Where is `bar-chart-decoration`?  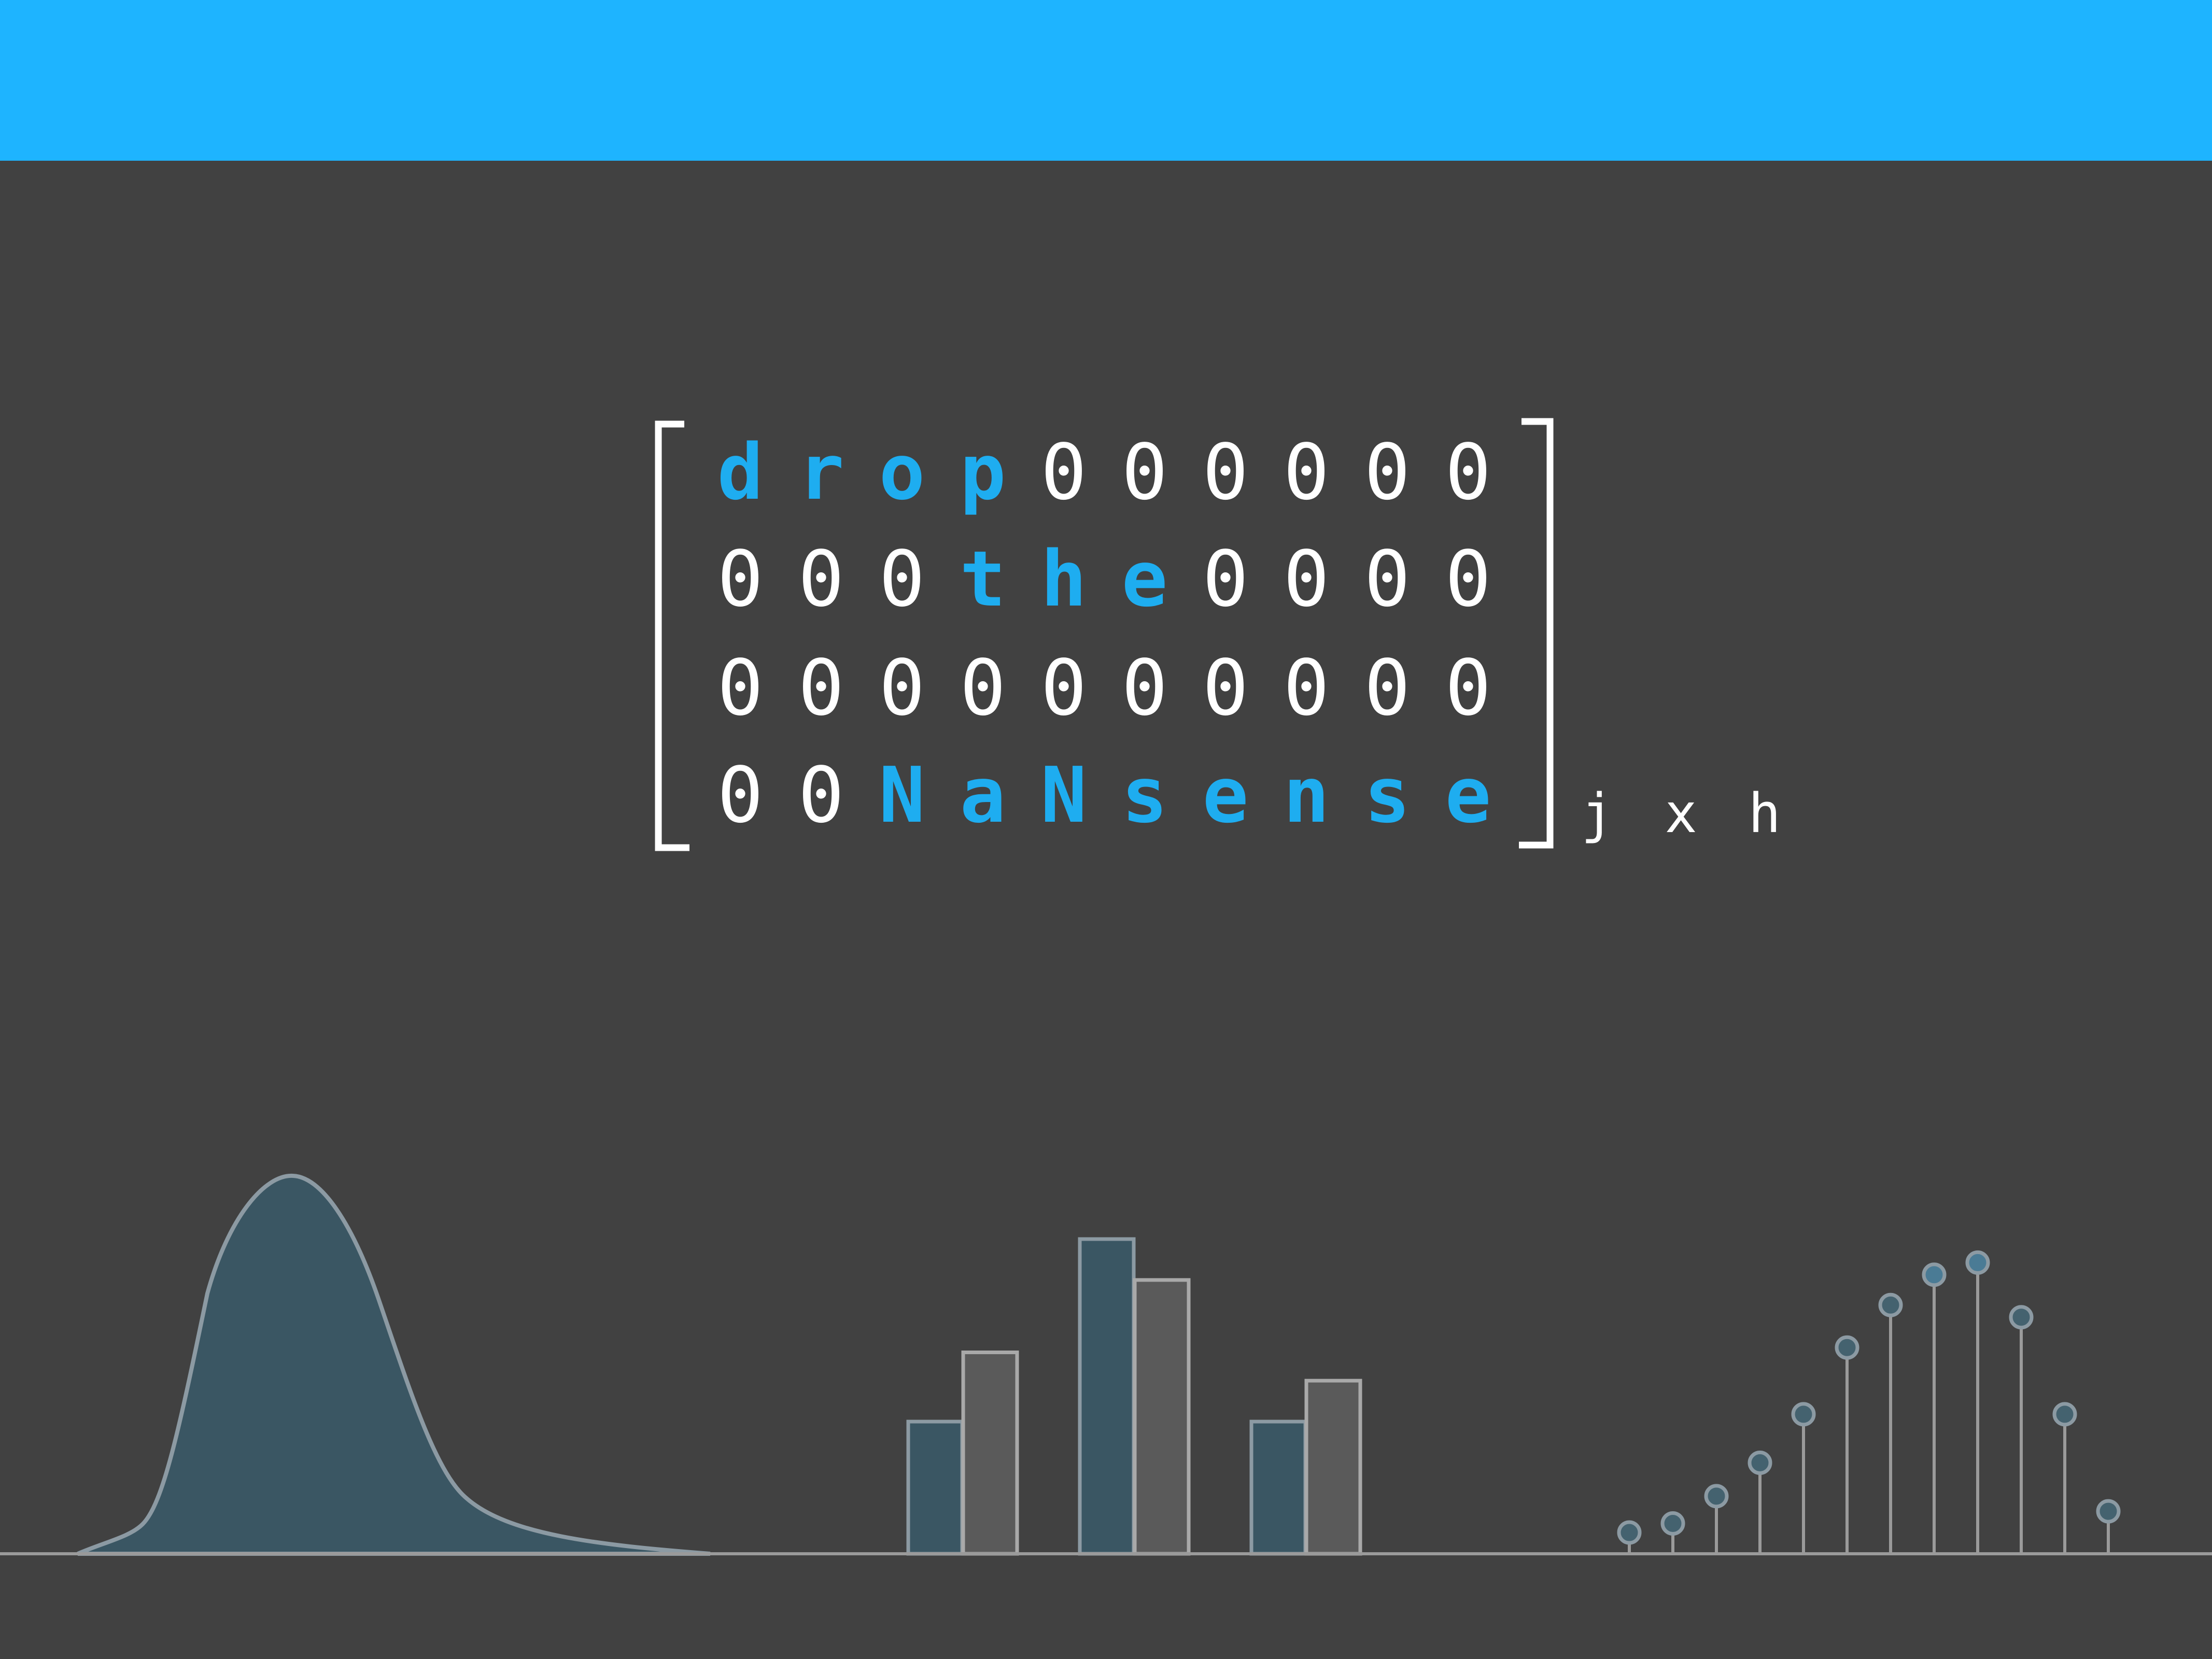 bar-chart-decoration is located at coordinates (1134, 1396).